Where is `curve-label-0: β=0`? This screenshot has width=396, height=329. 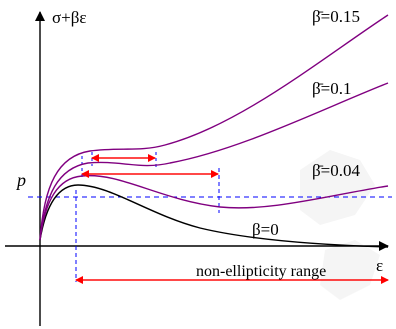 curve-label-0: β=0 is located at coordinates (265, 229).